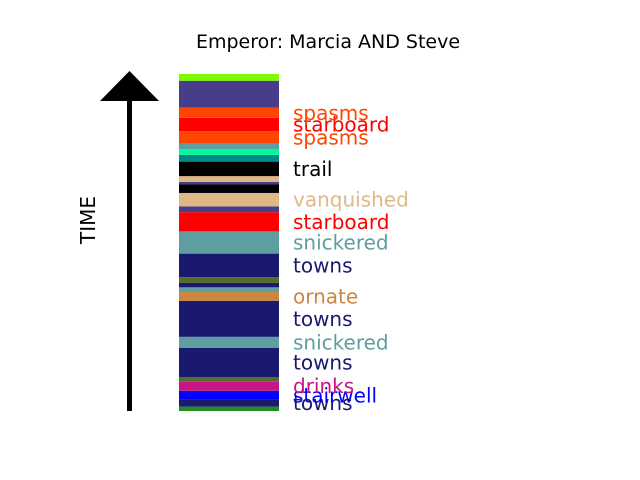  Describe the element at coordinates (351, 200) in the screenshot. I see `segment-label-16: vanquished` at that location.